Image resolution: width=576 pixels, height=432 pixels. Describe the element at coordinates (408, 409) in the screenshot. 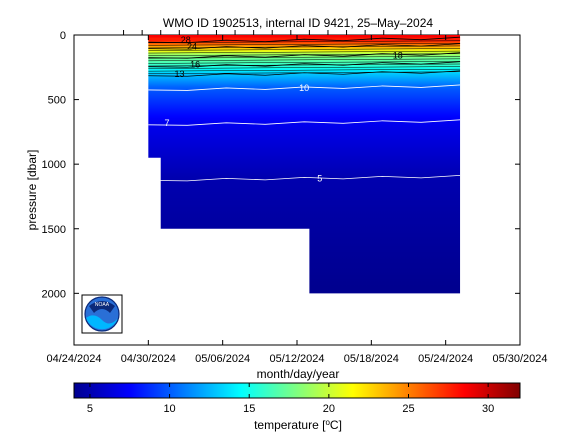

I see `colorbar-tick-label: 25` at that location.